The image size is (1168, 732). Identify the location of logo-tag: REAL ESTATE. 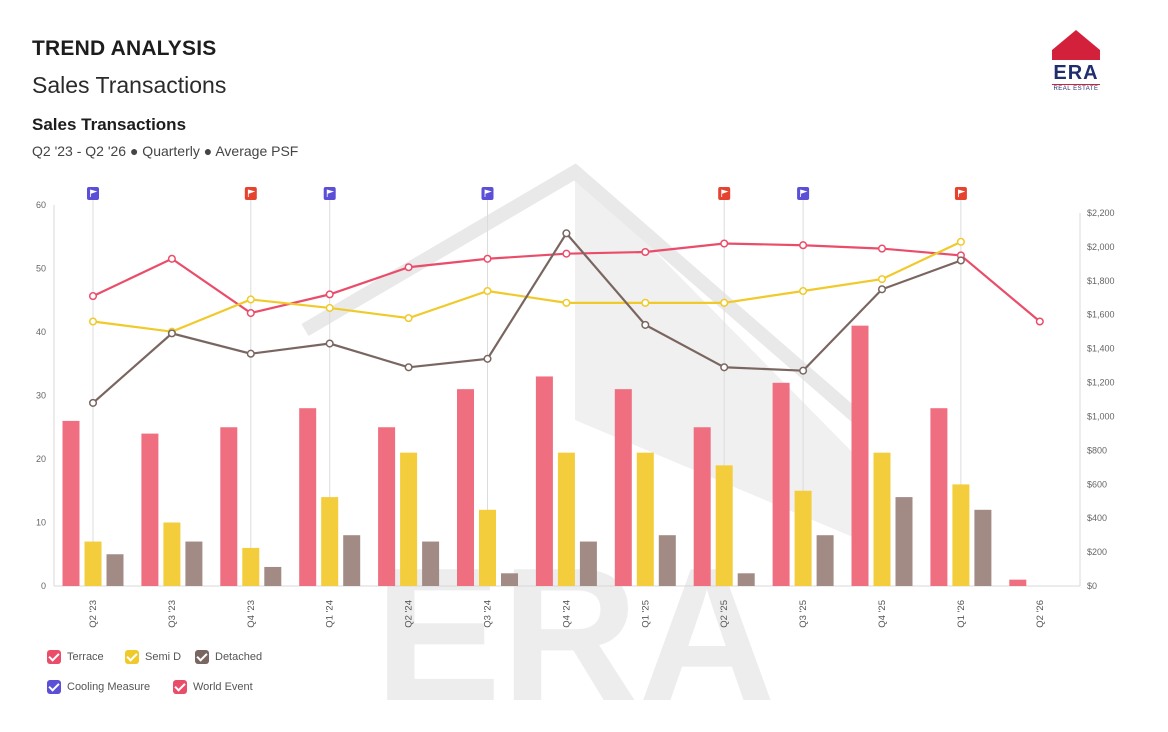
(1076, 89).